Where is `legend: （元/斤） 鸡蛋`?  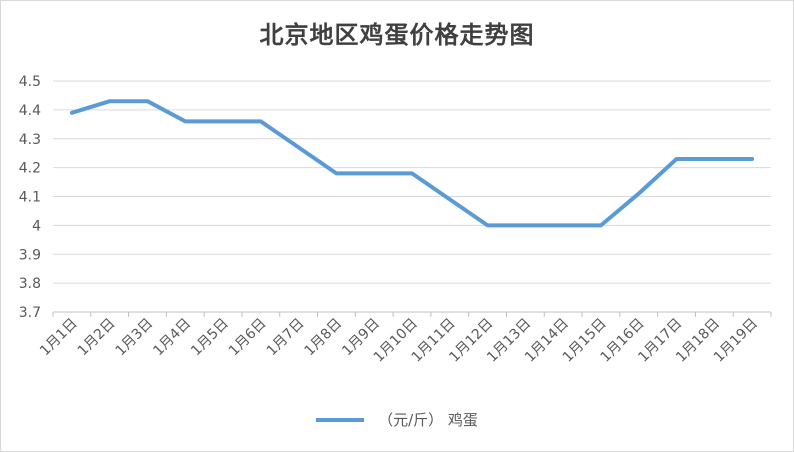
legend: （元/斤） 鸡蛋 is located at coordinates (397, 419).